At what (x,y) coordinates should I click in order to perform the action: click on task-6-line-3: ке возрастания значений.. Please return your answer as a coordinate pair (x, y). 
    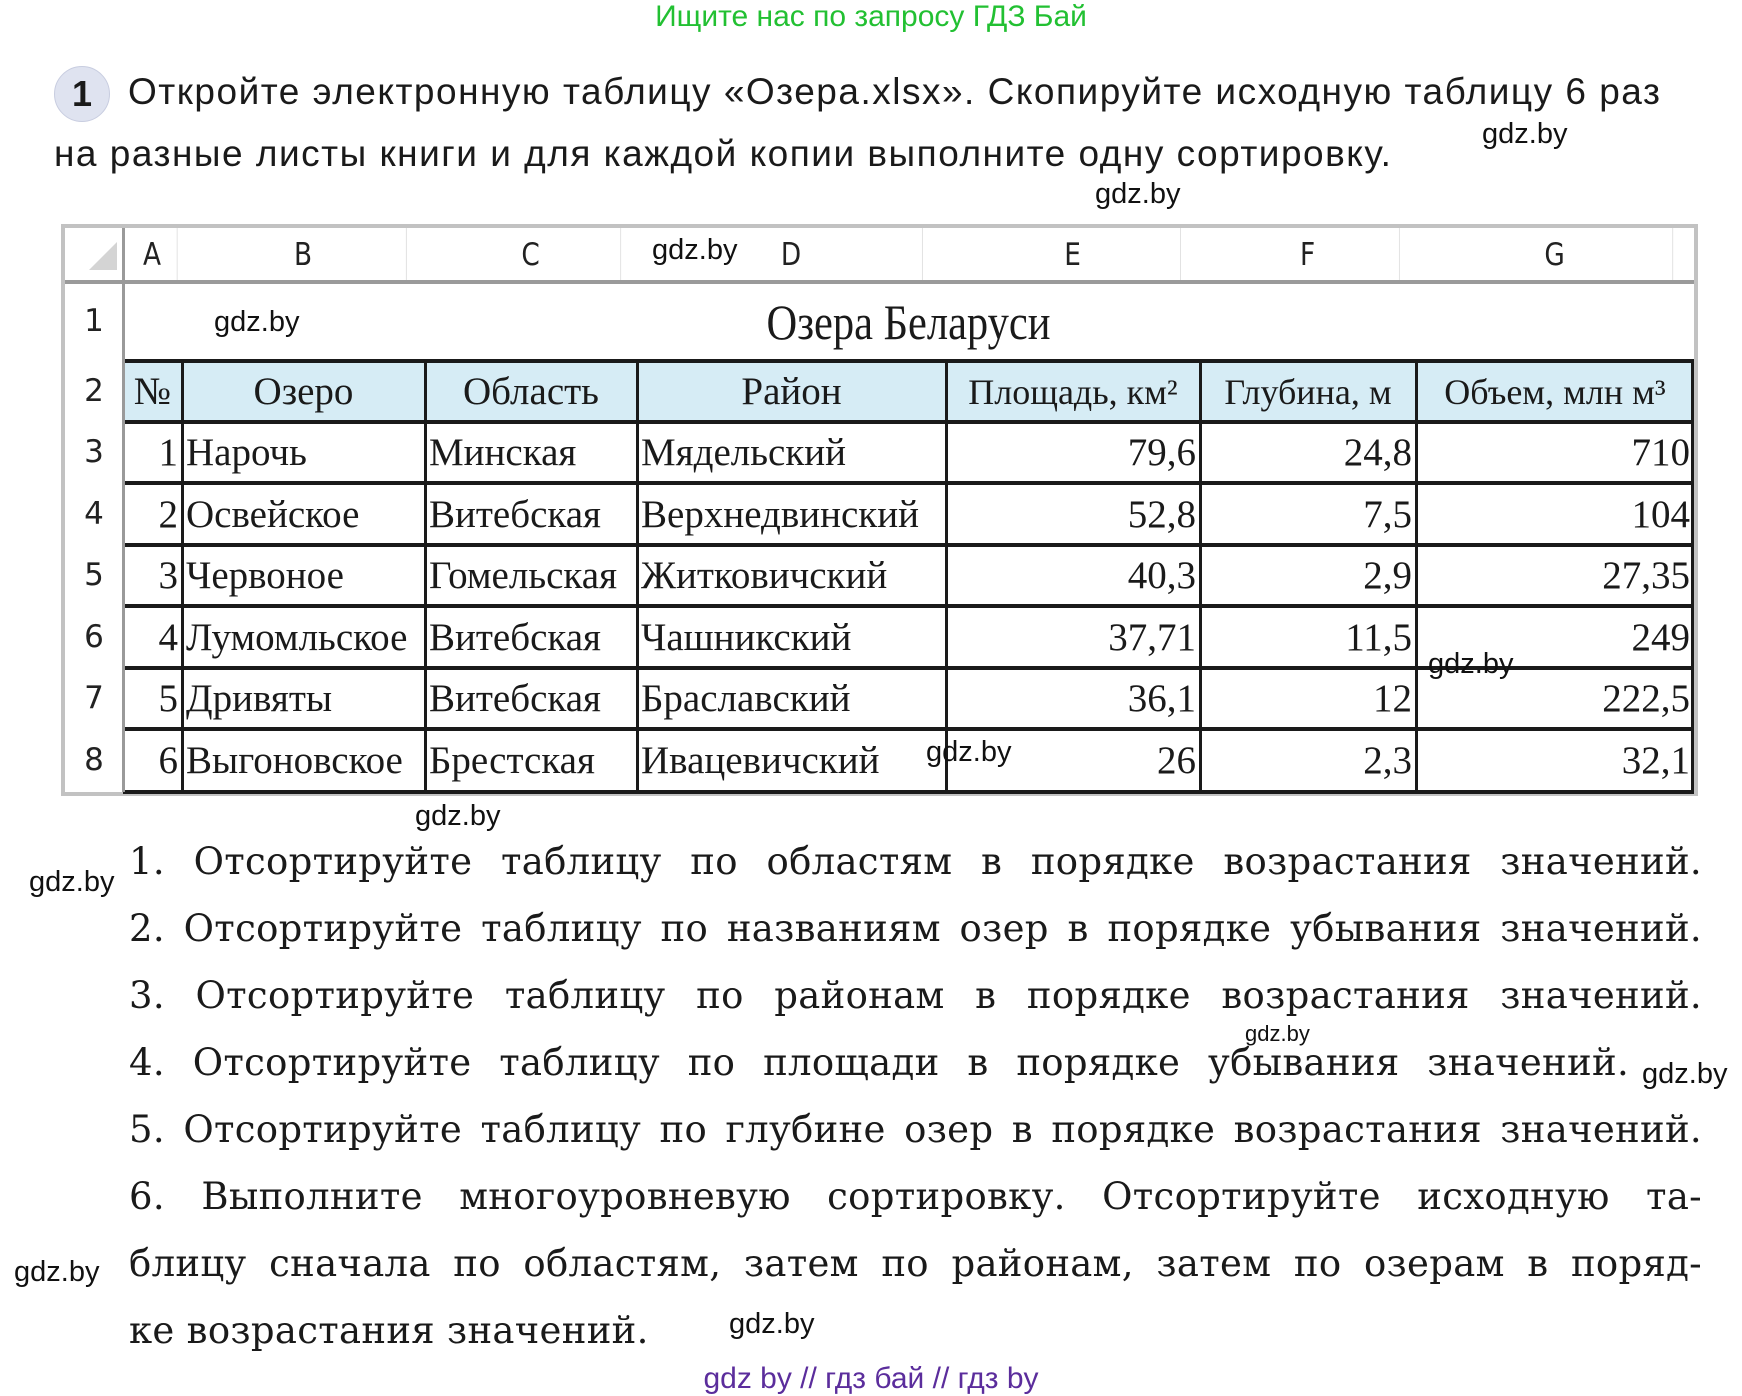
    Looking at the image, I should click on (389, 1330).